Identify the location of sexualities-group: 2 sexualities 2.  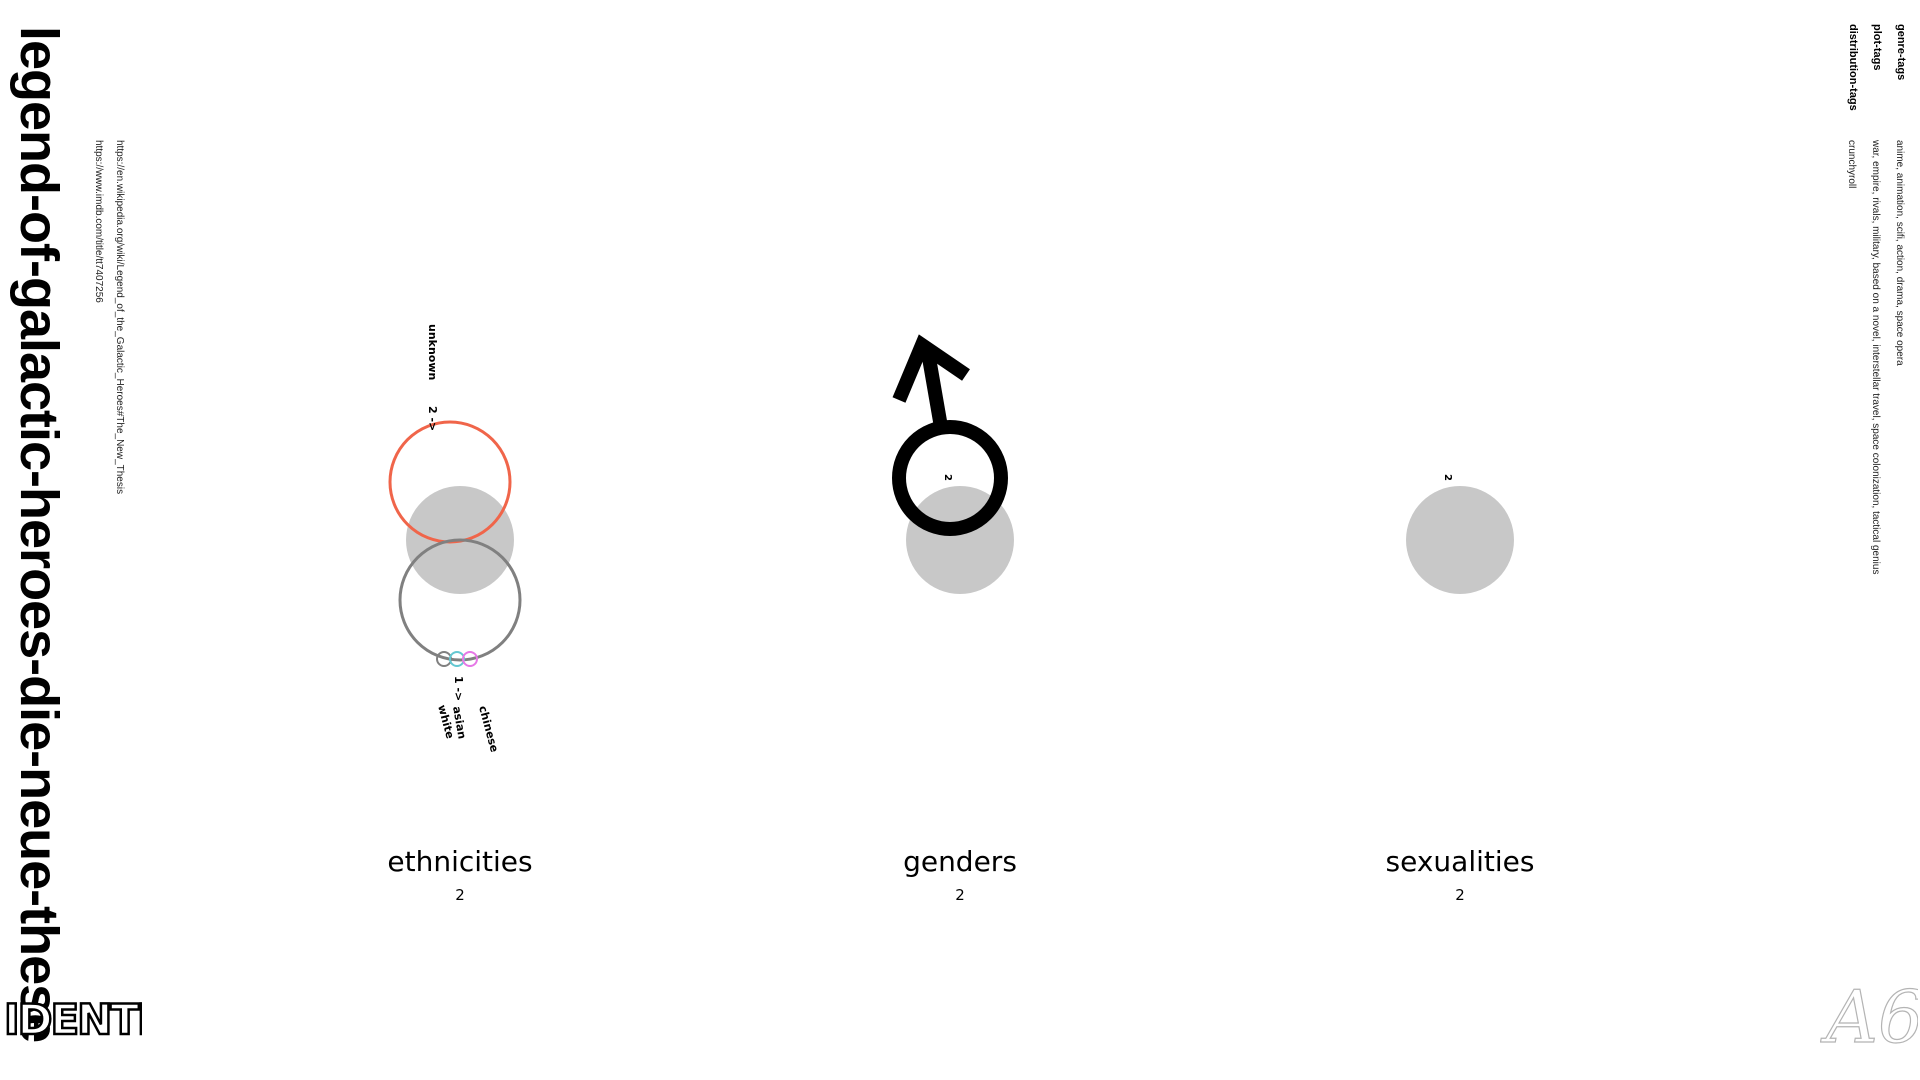
(1460, 689).